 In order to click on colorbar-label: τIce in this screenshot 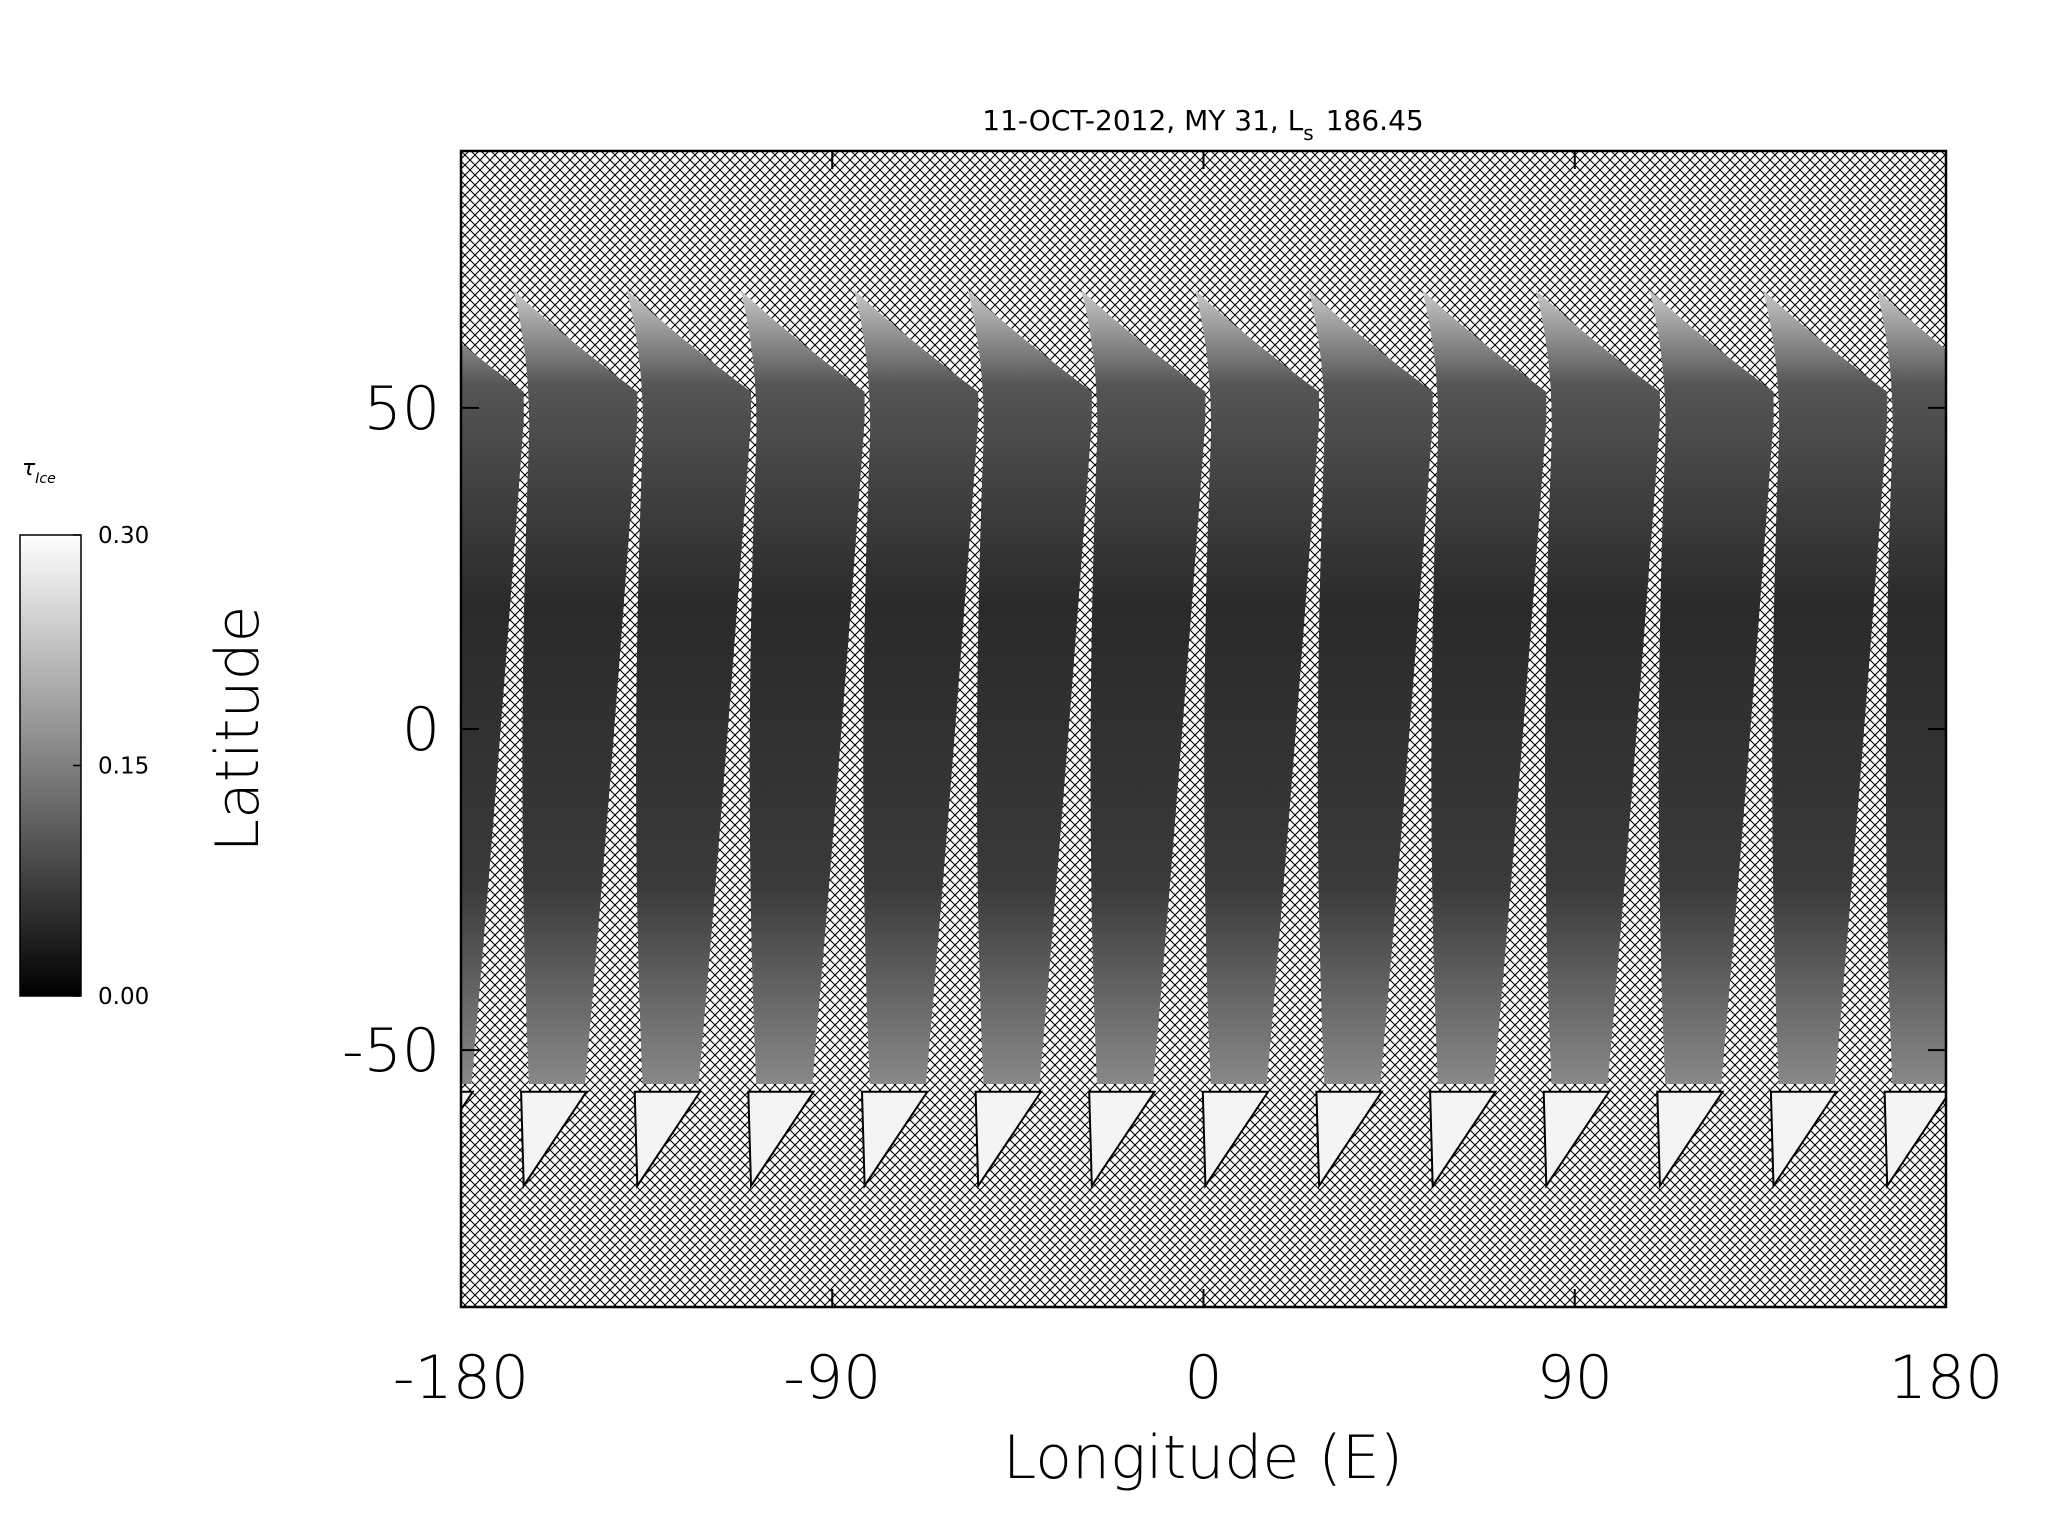, I will do `click(39, 471)`.